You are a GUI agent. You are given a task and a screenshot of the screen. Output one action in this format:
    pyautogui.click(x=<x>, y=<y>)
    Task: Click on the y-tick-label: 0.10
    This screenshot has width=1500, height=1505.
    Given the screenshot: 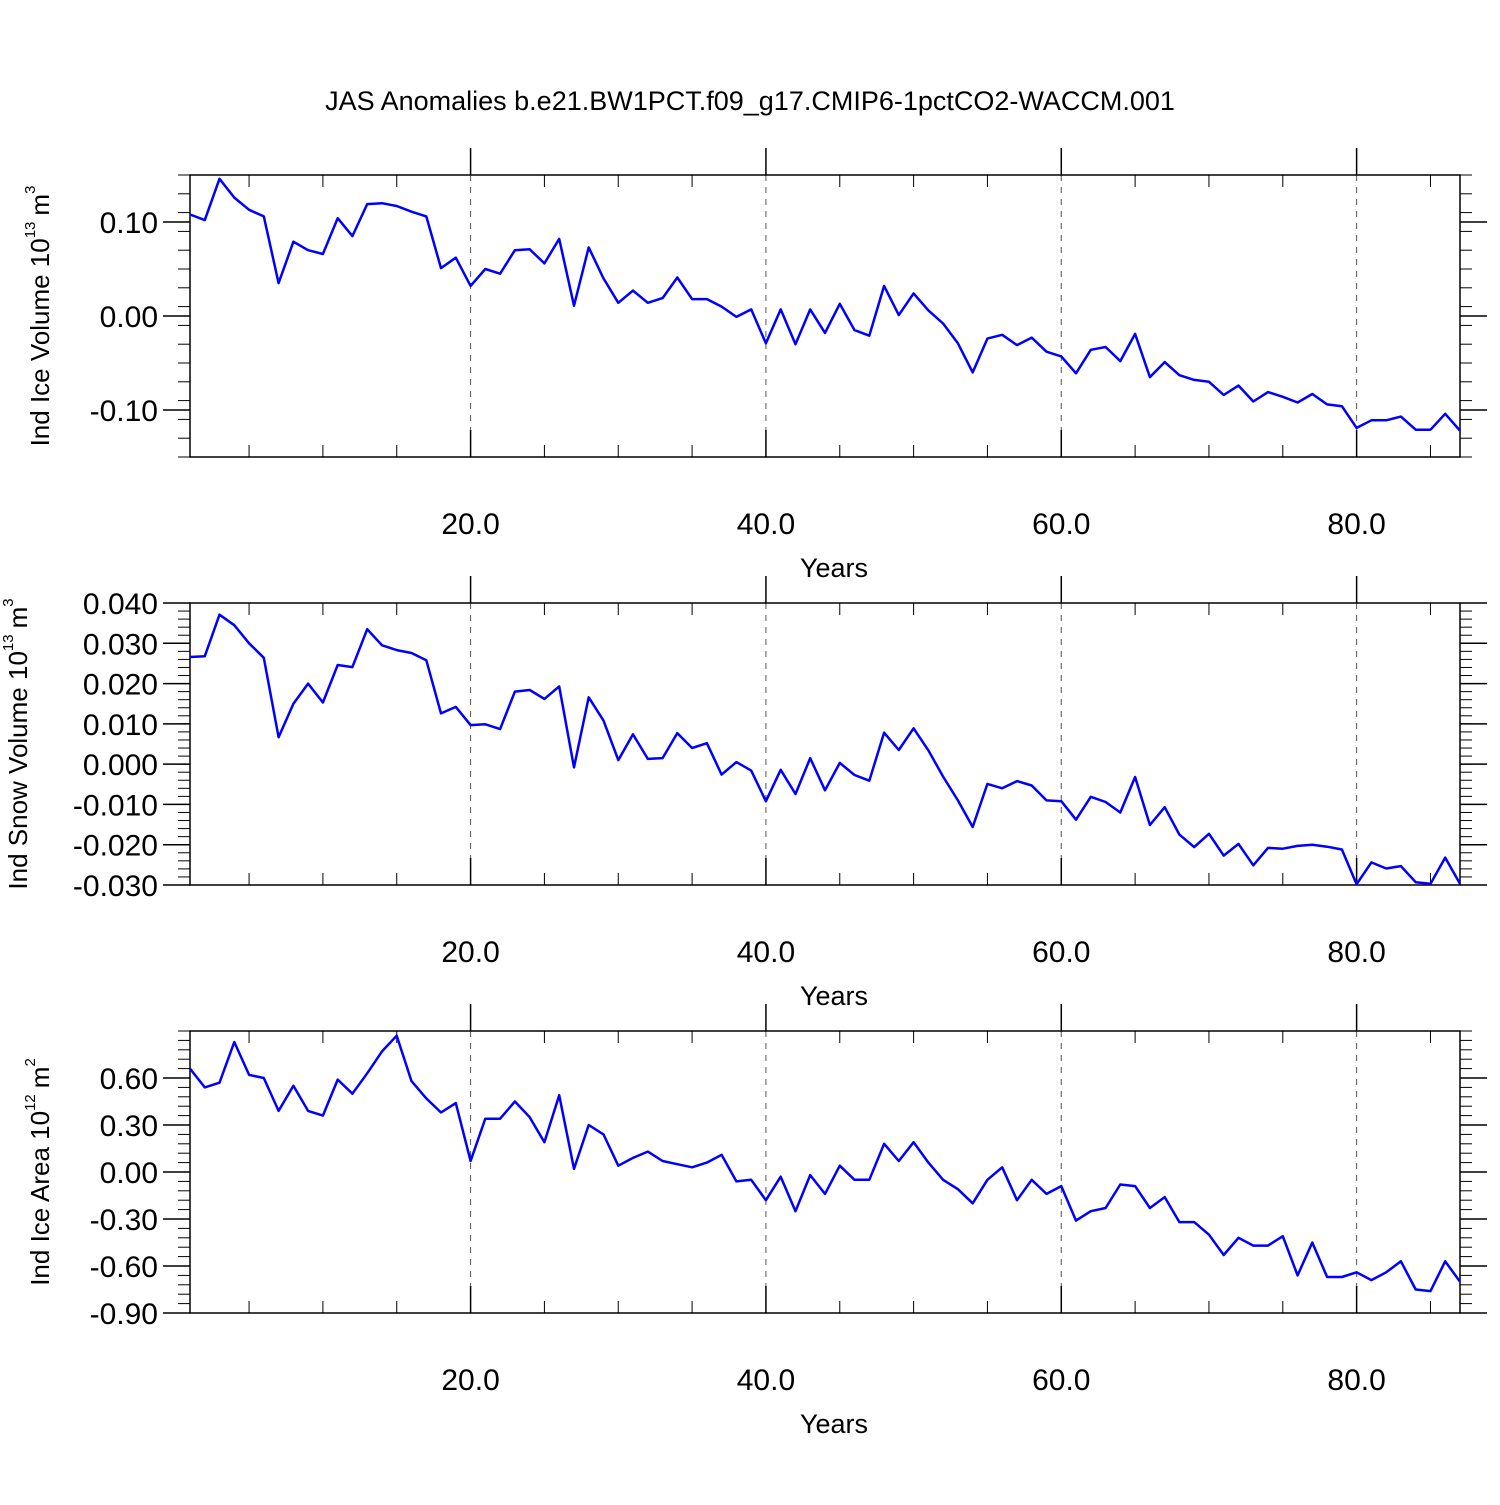 What is the action you would take?
    pyautogui.click(x=129, y=223)
    